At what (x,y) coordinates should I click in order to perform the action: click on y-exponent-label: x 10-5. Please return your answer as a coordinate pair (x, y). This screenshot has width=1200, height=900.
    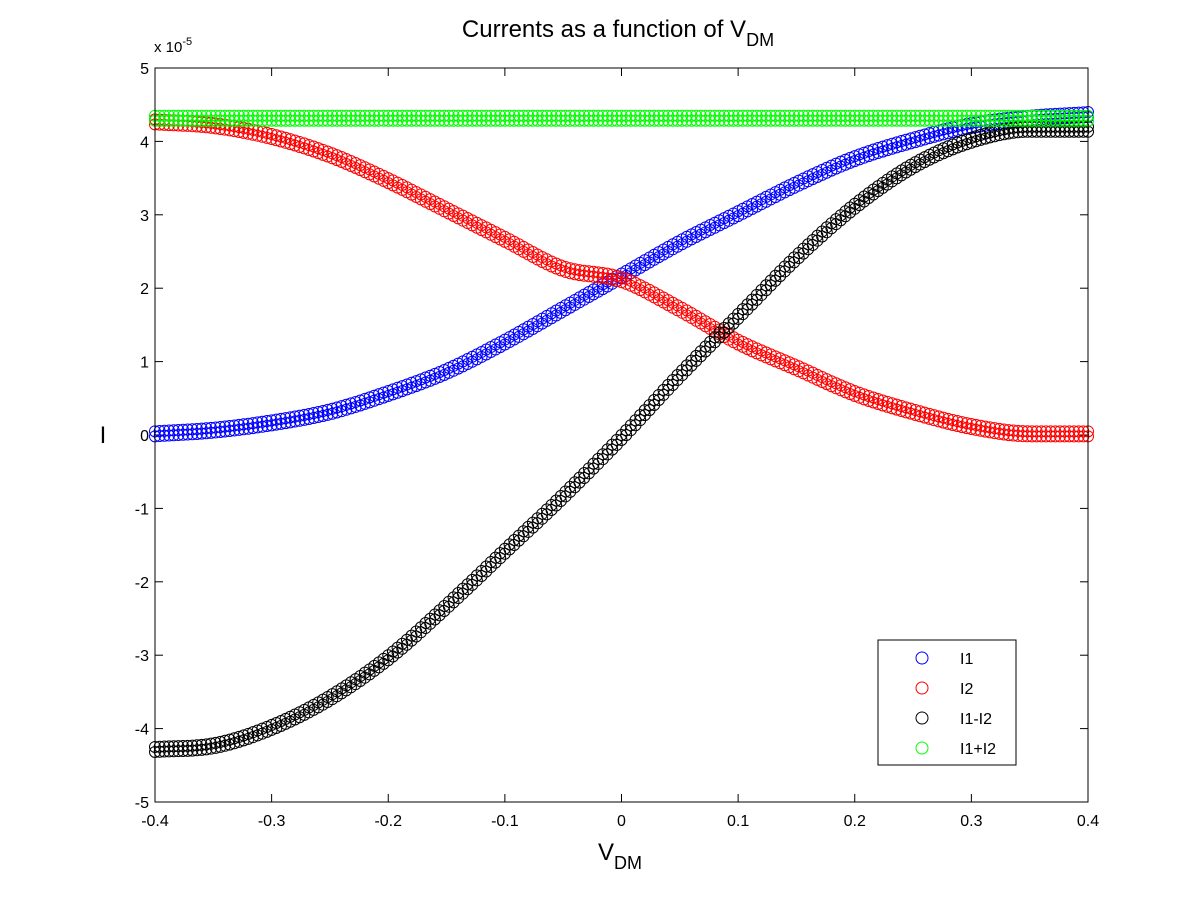
    Looking at the image, I should click on (173, 46).